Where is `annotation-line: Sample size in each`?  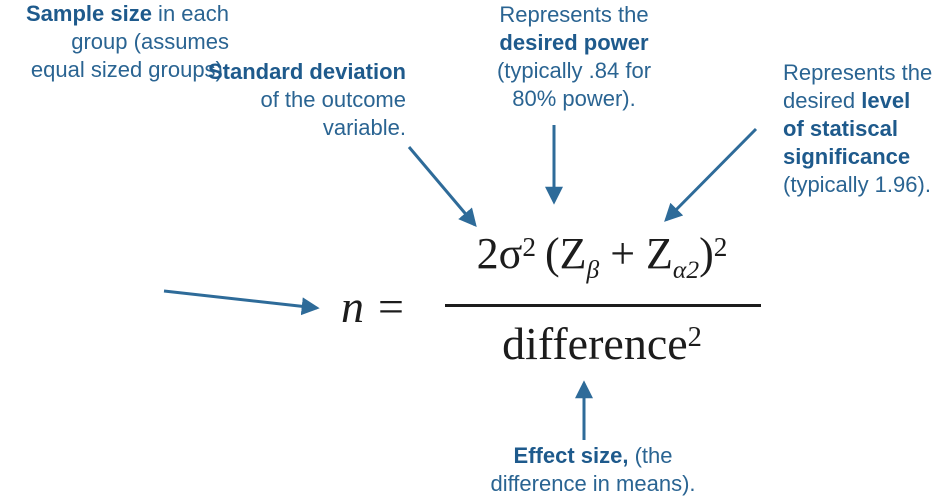
annotation-line: Sample size in each is located at coordinates (114, 14).